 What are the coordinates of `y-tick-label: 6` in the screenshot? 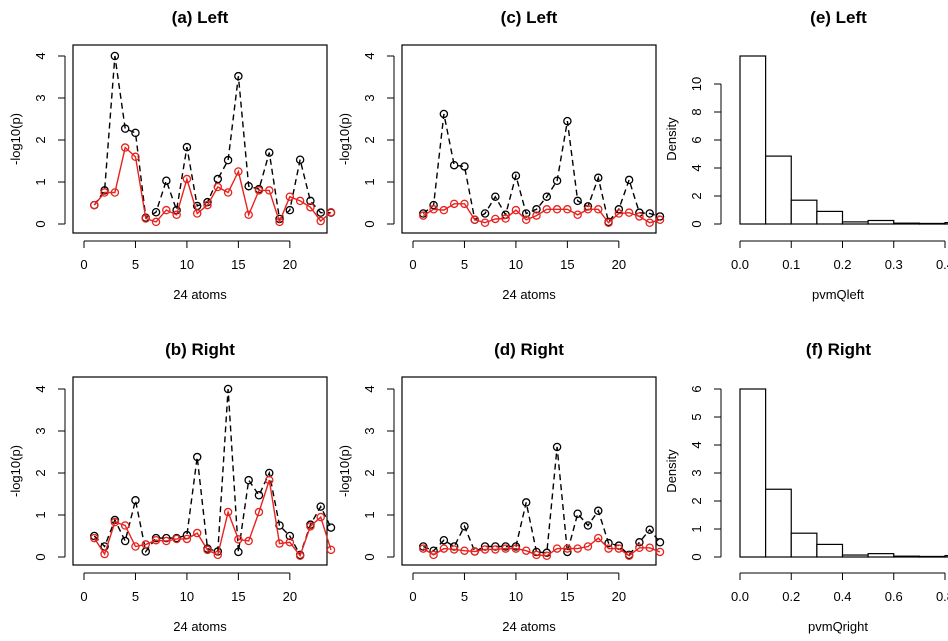 It's located at (696, 139).